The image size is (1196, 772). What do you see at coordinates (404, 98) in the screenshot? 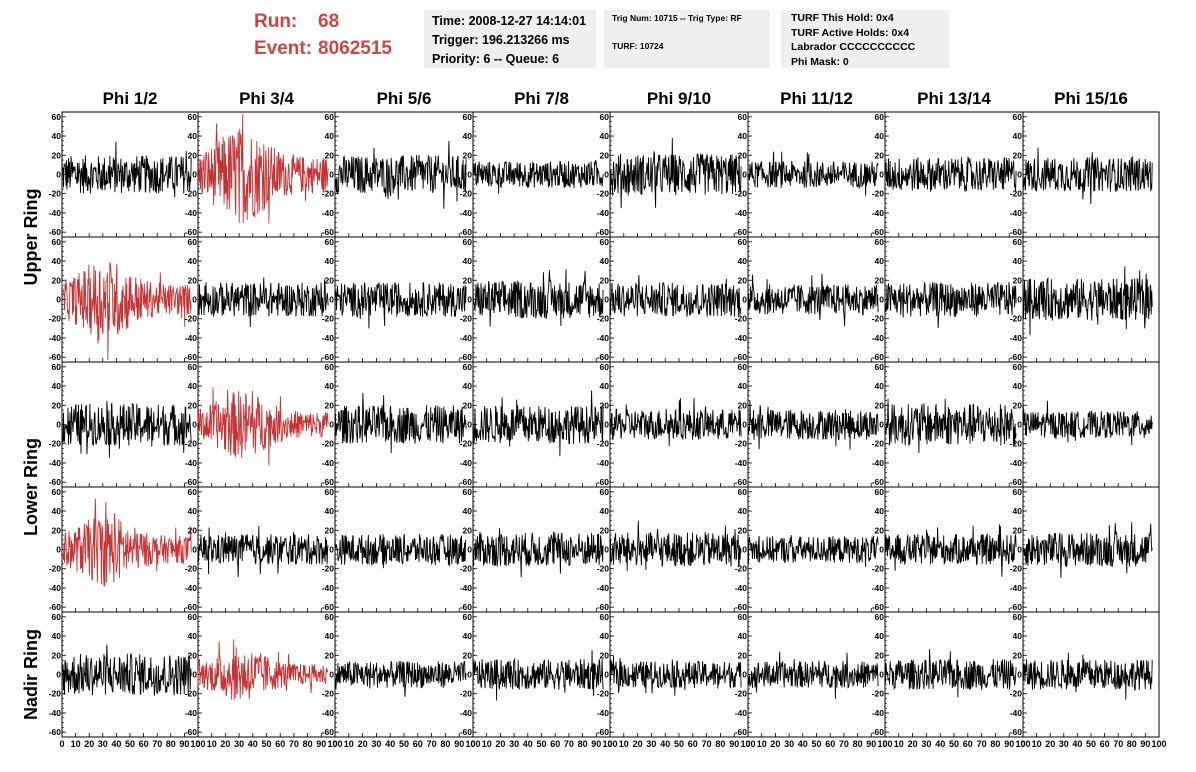
I see `column-header: Phi 5/6` at bounding box center [404, 98].